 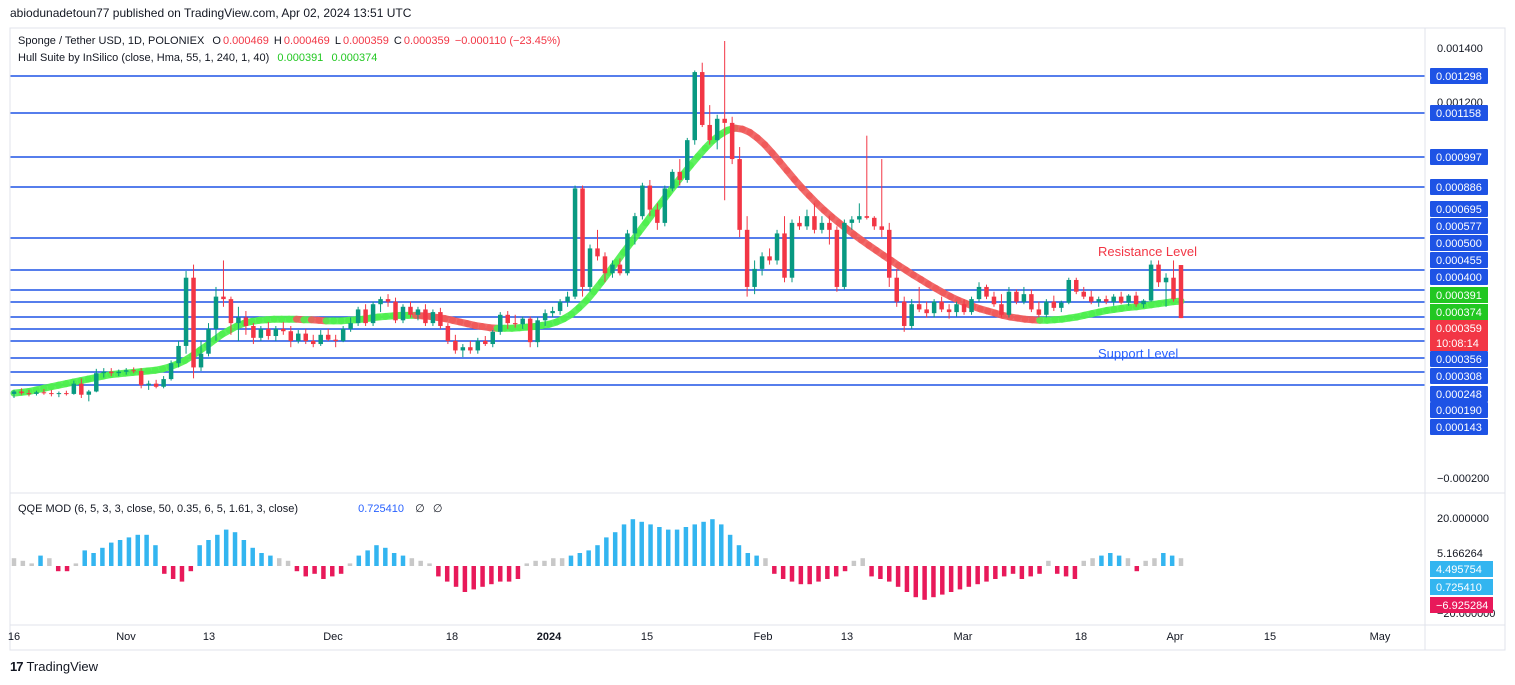 What do you see at coordinates (1461, 605) in the screenshot?
I see `qqe-badge` at bounding box center [1461, 605].